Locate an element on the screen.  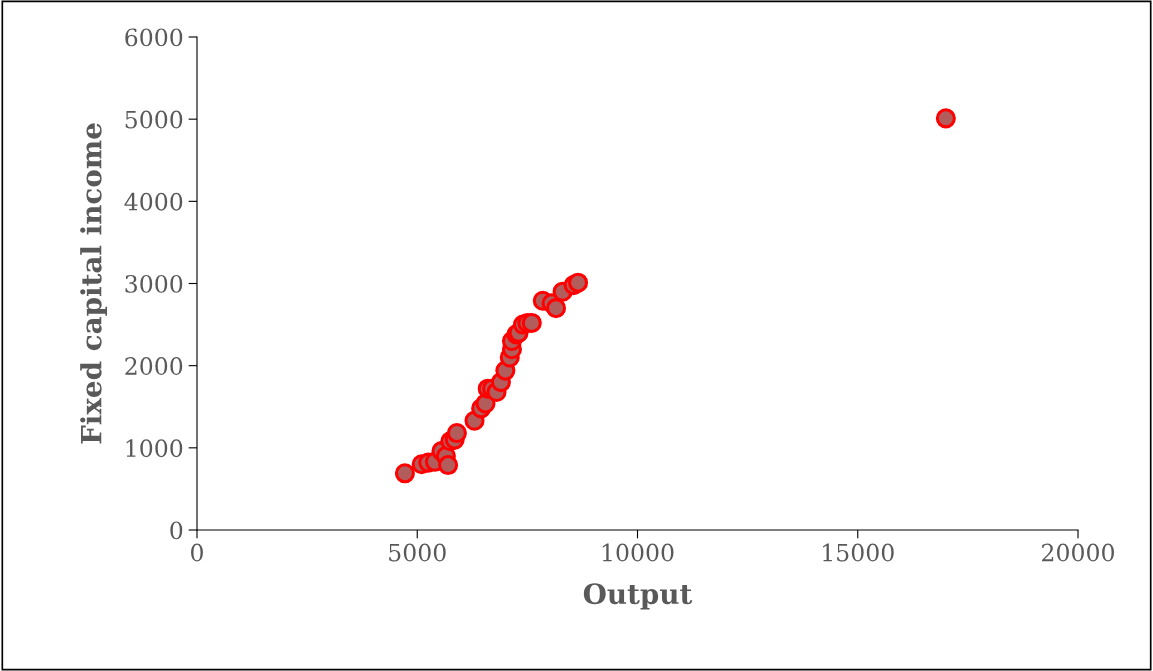
y-tick-label: 1000 is located at coordinates (154, 448).